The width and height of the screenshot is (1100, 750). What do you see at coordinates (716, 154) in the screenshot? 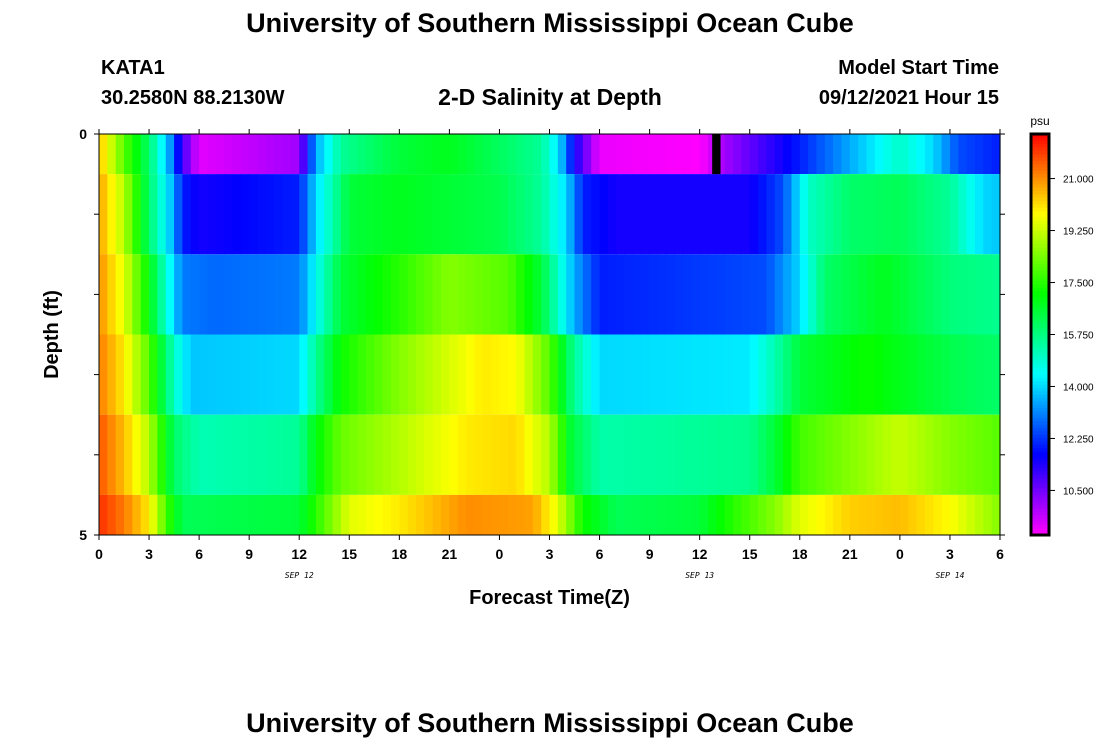
I see `missing-data-cell` at bounding box center [716, 154].